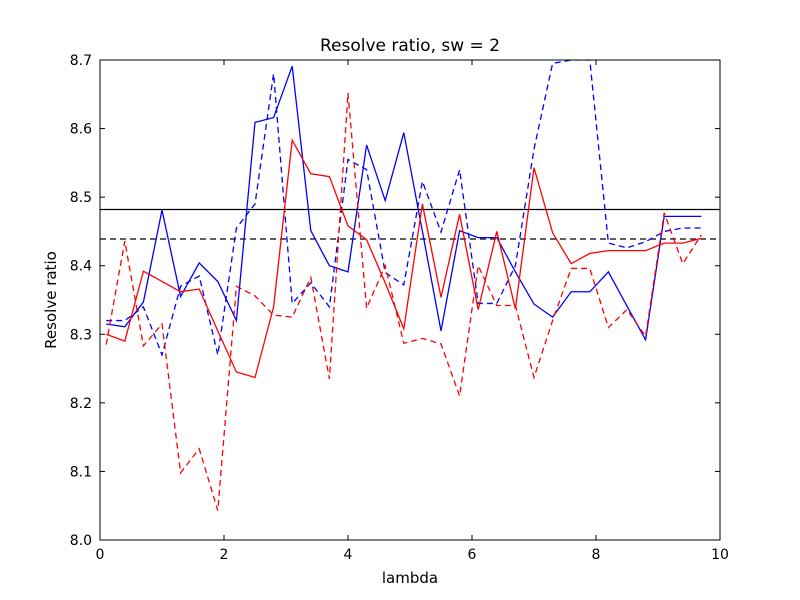 This screenshot has height=600, width=800. I want to click on x-tick-label: 2, so click(224, 555).